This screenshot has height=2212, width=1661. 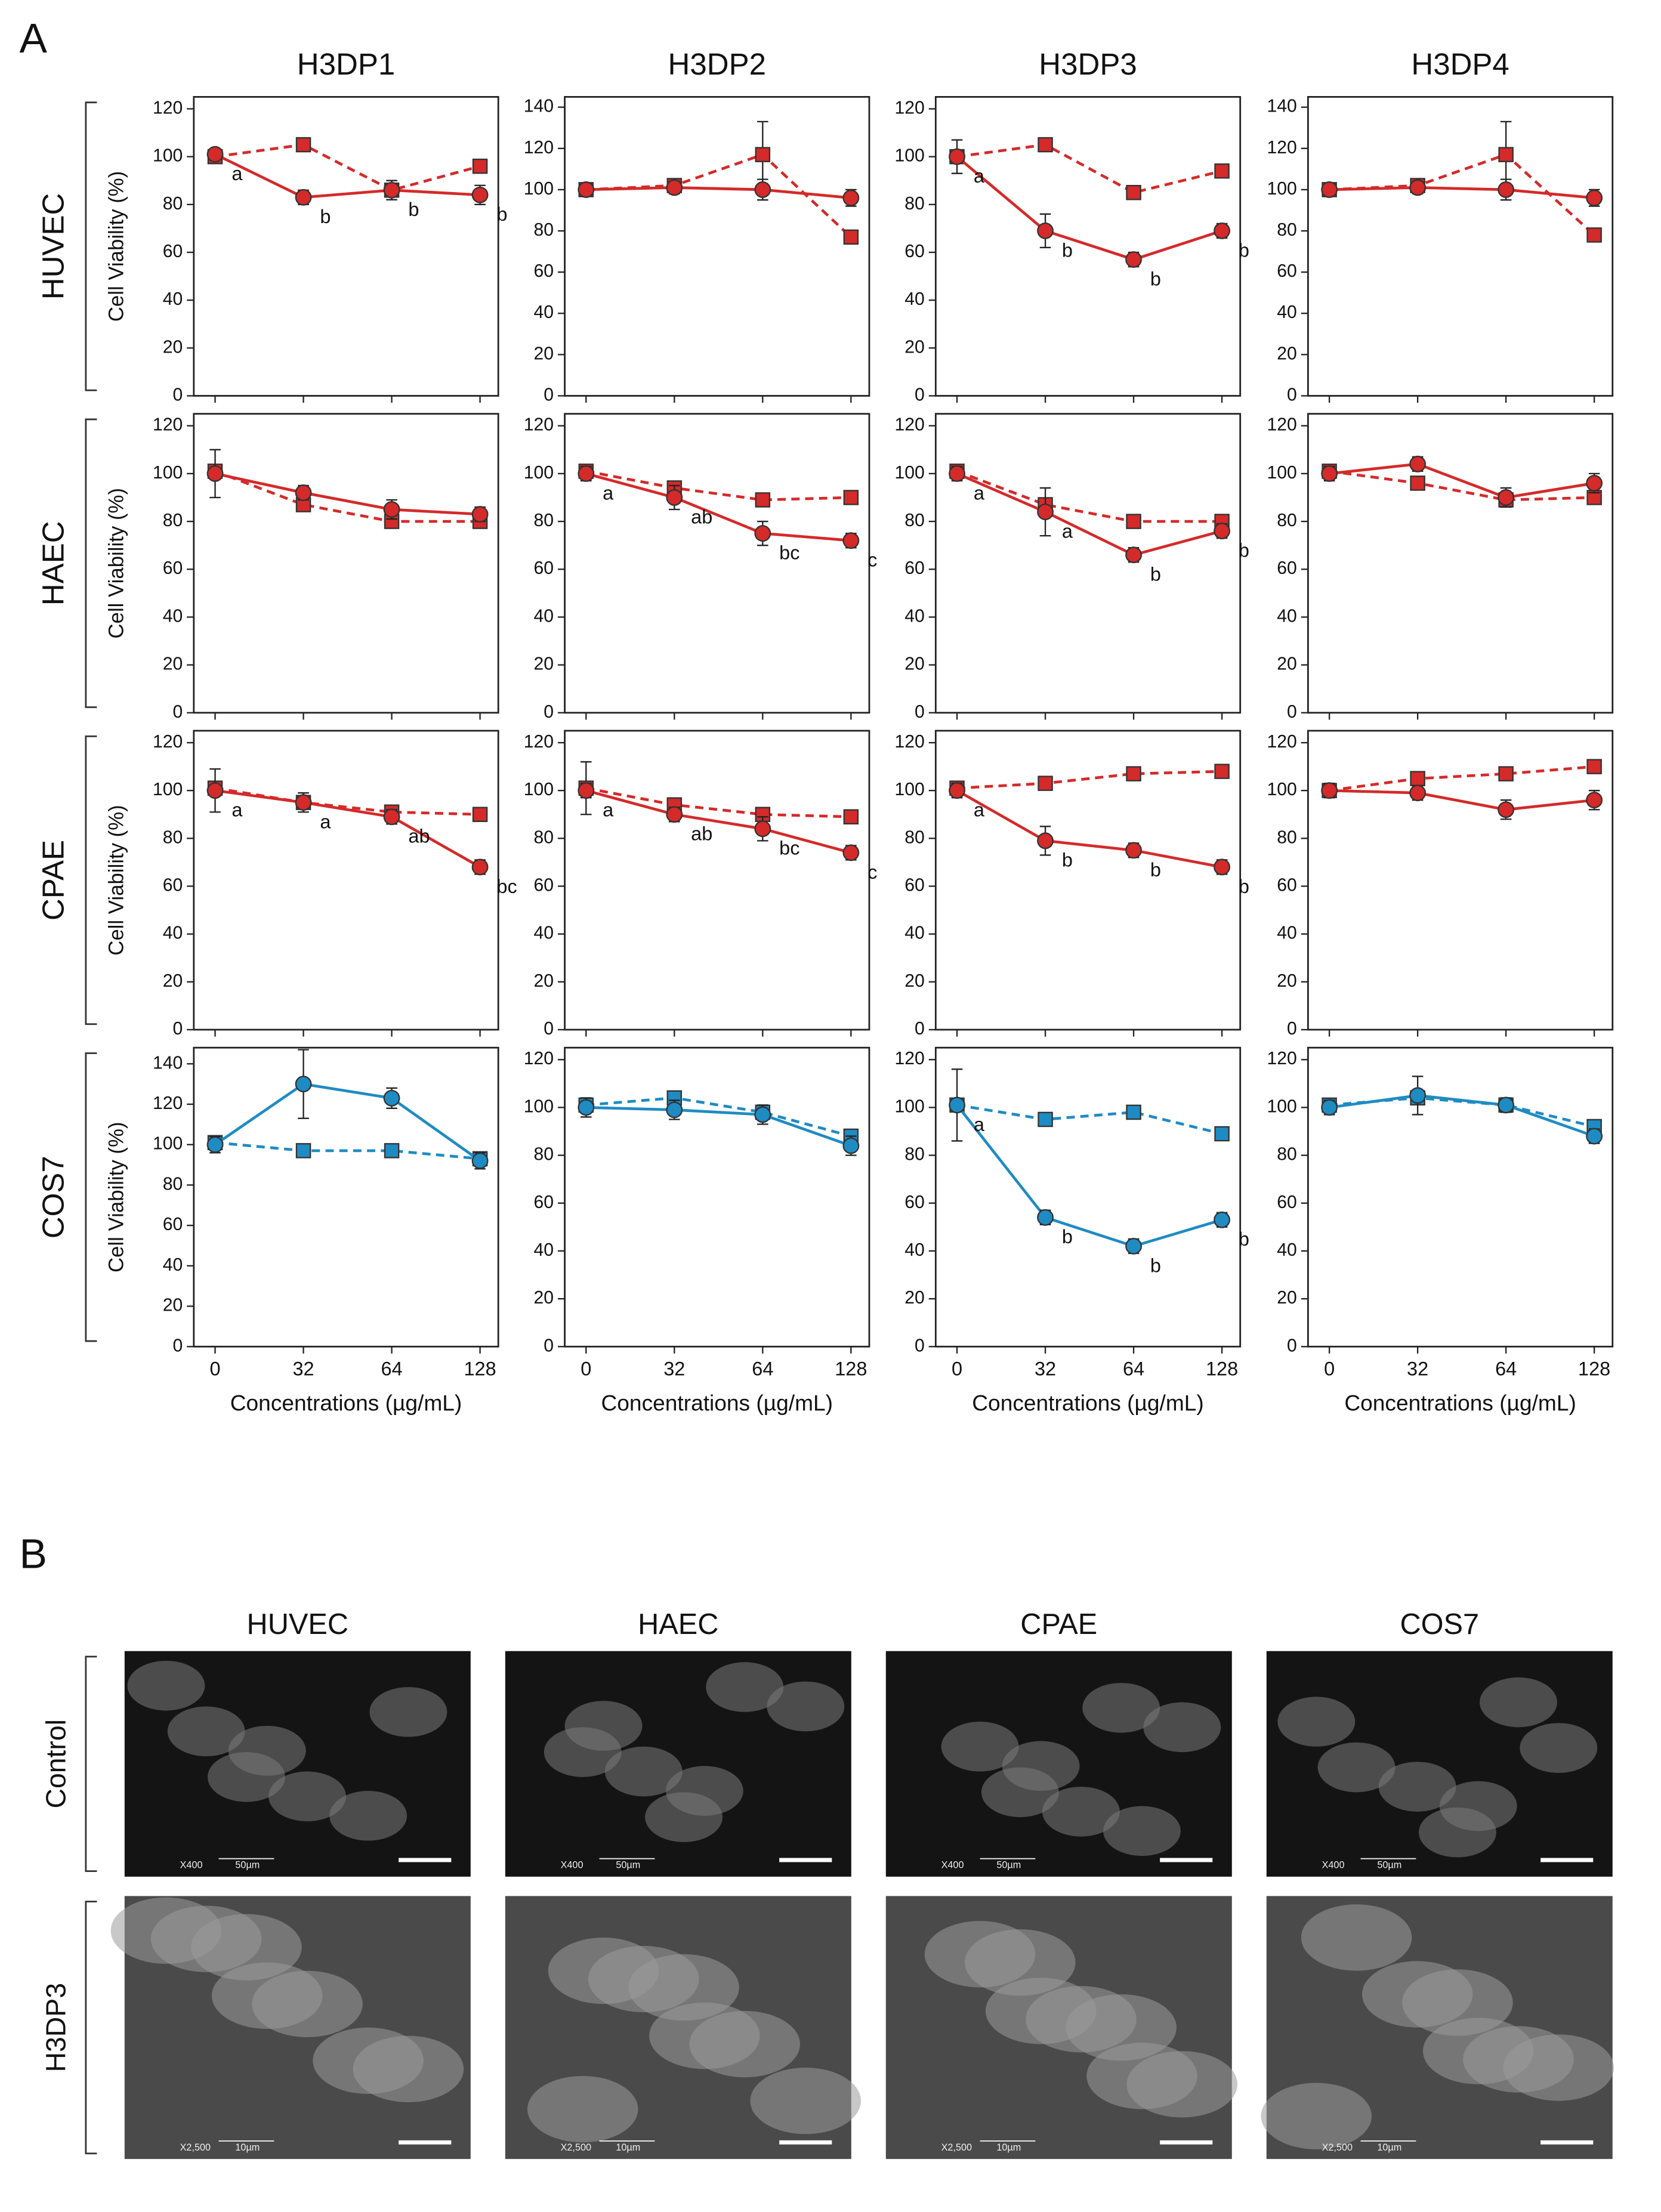 What do you see at coordinates (1330, 1368) in the screenshot?
I see `x-tick-label: 0` at bounding box center [1330, 1368].